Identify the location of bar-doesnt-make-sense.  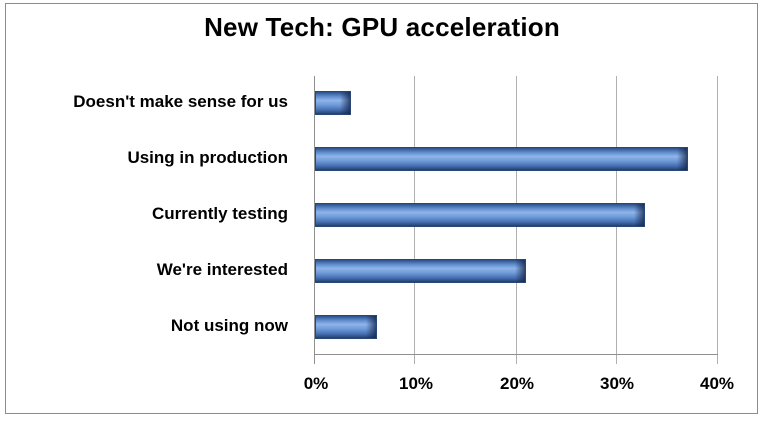
(333, 103).